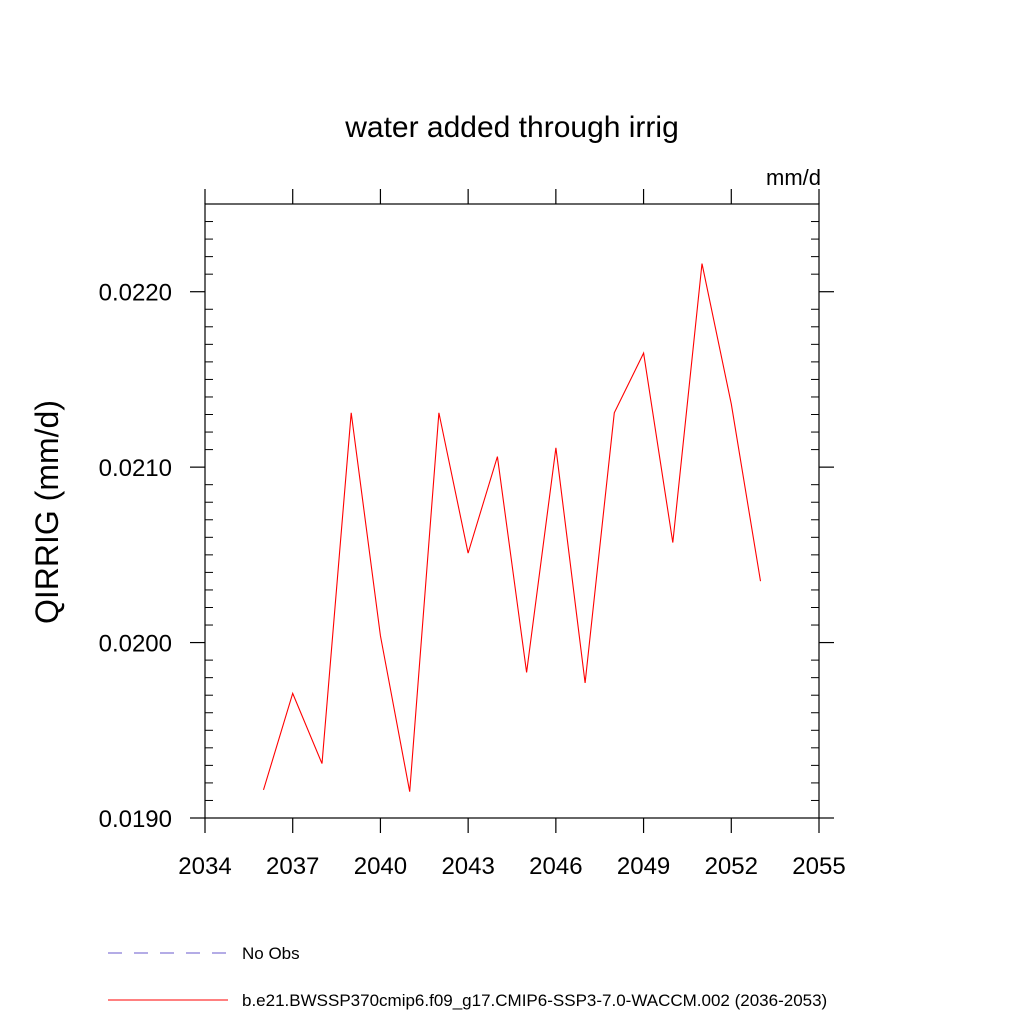  Describe the element at coordinates (731, 866) in the screenshot. I see `x-tick-label: 2052` at that location.